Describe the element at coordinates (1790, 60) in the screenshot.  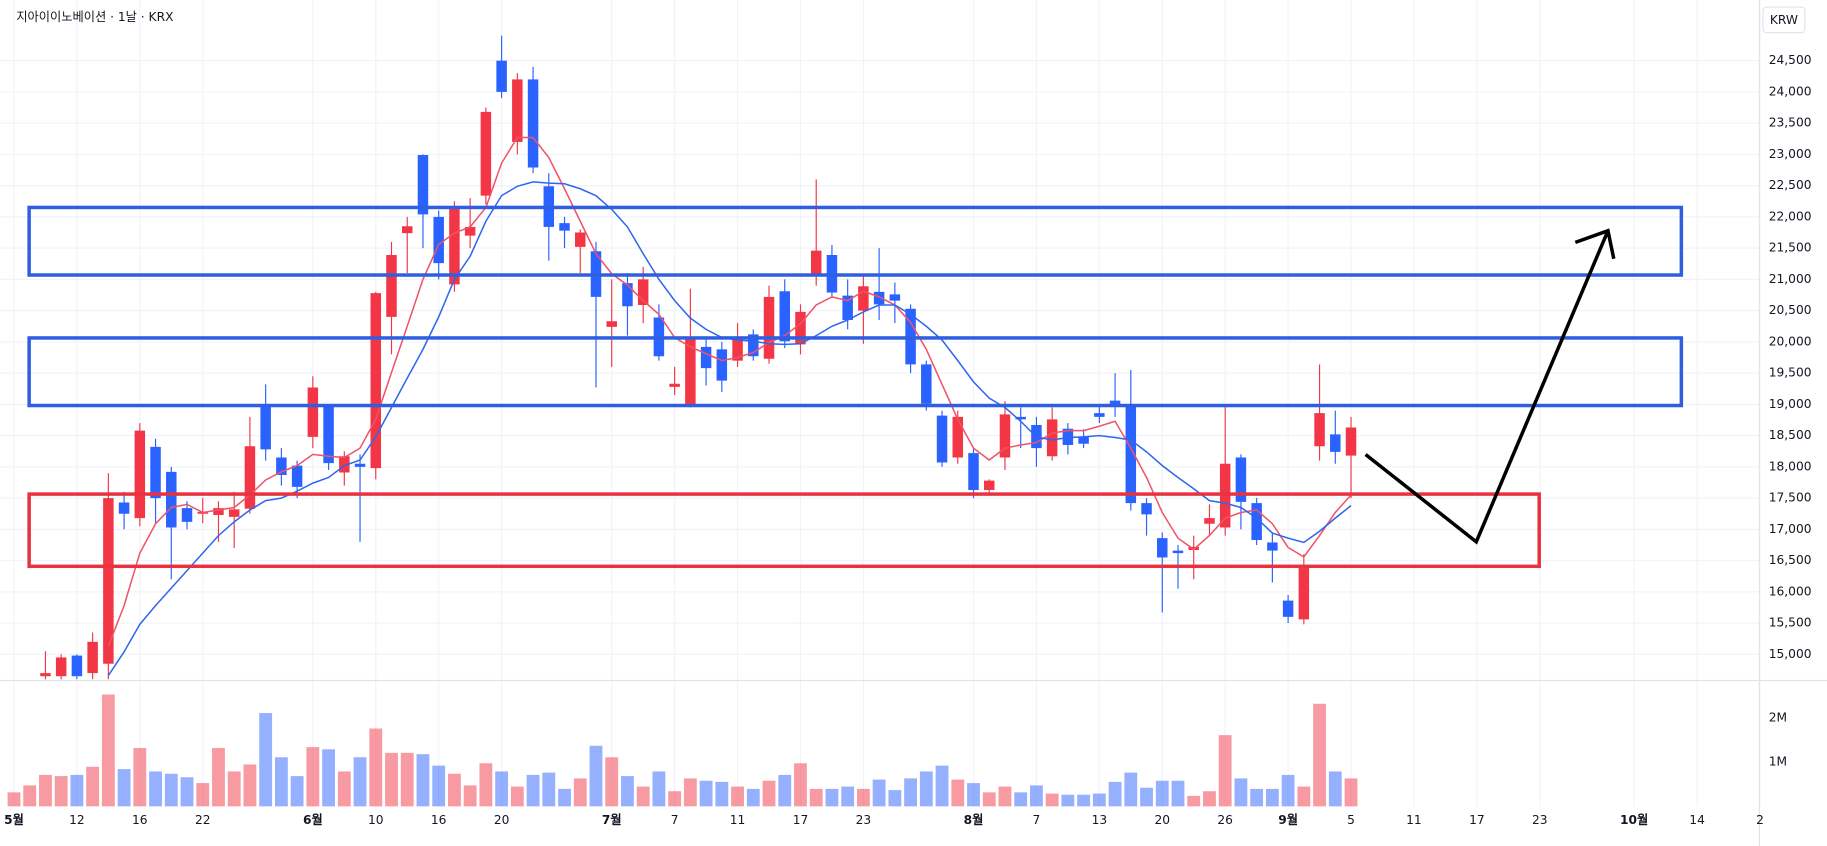
I see `y-tick-label: 24,500` at that location.